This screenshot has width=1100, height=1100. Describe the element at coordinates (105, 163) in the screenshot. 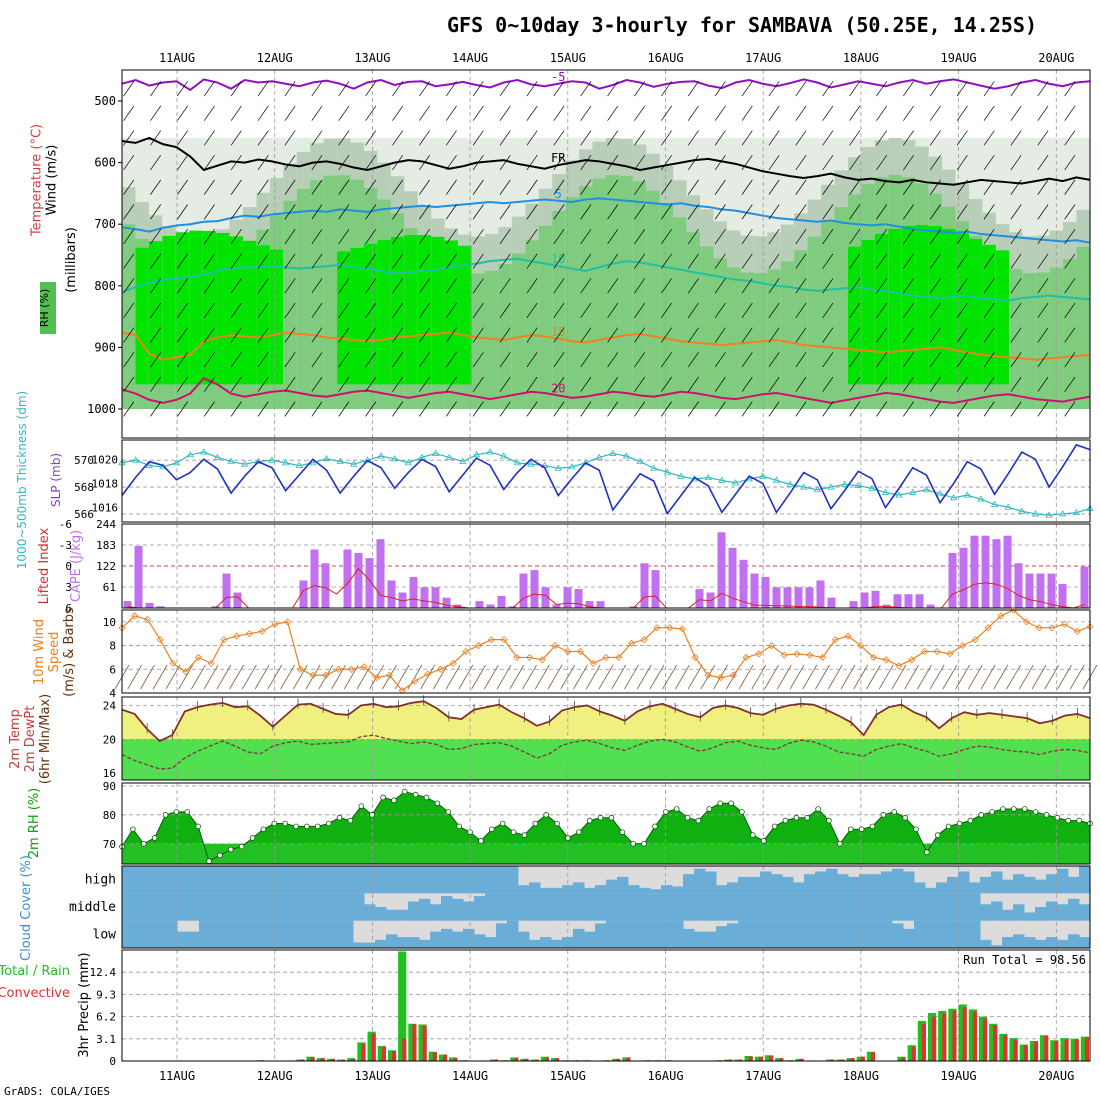

I see `pressure-tick: 600` at that location.